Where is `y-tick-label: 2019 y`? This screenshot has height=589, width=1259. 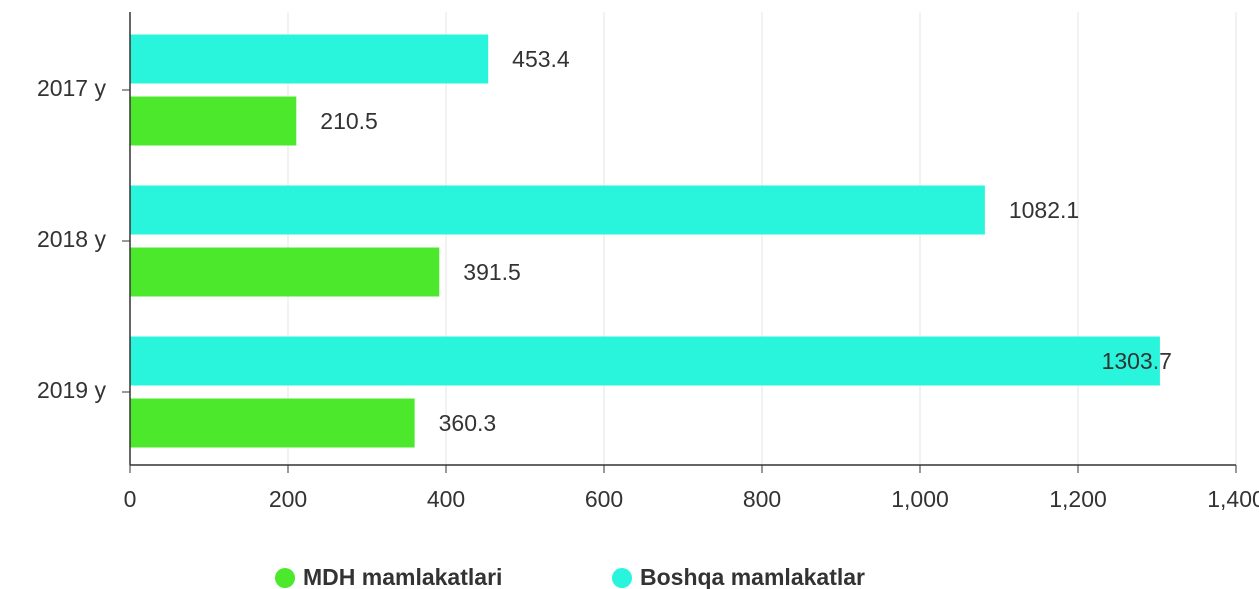
y-tick-label: 2019 y is located at coordinates (72, 390).